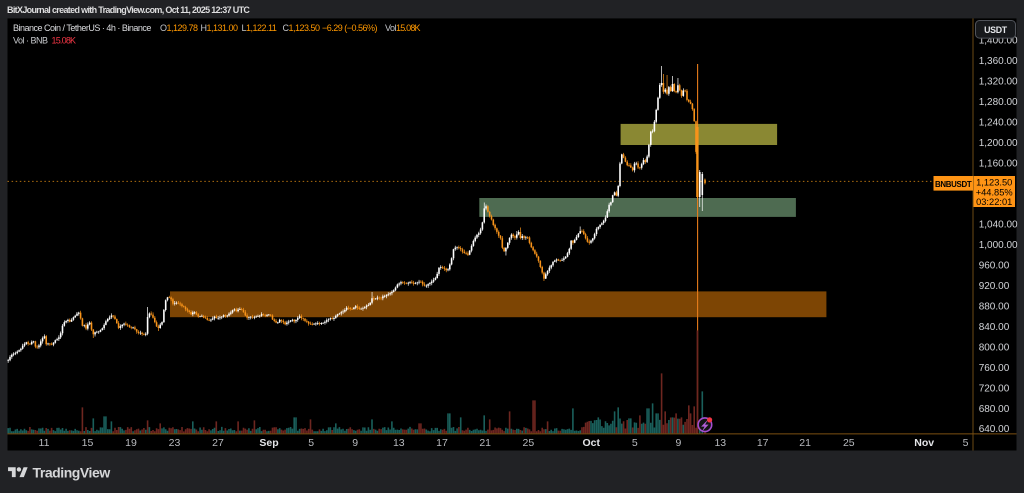  What do you see at coordinates (994, 388) in the screenshot?
I see `svg-text: 720.00` at bounding box center [994, 388].